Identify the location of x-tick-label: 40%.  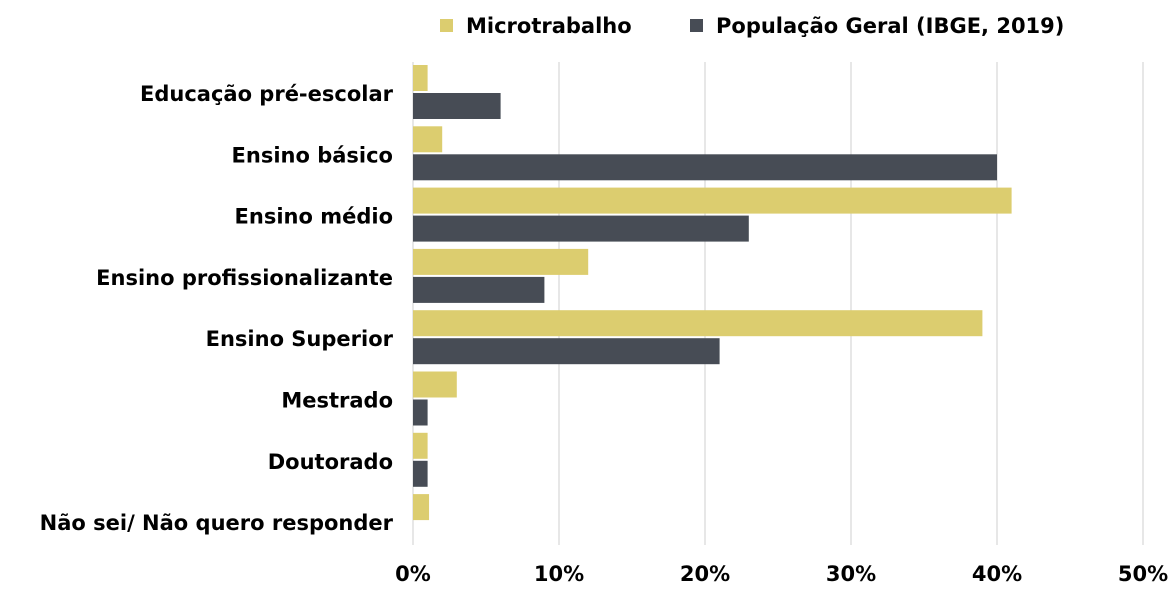
(997, 573).